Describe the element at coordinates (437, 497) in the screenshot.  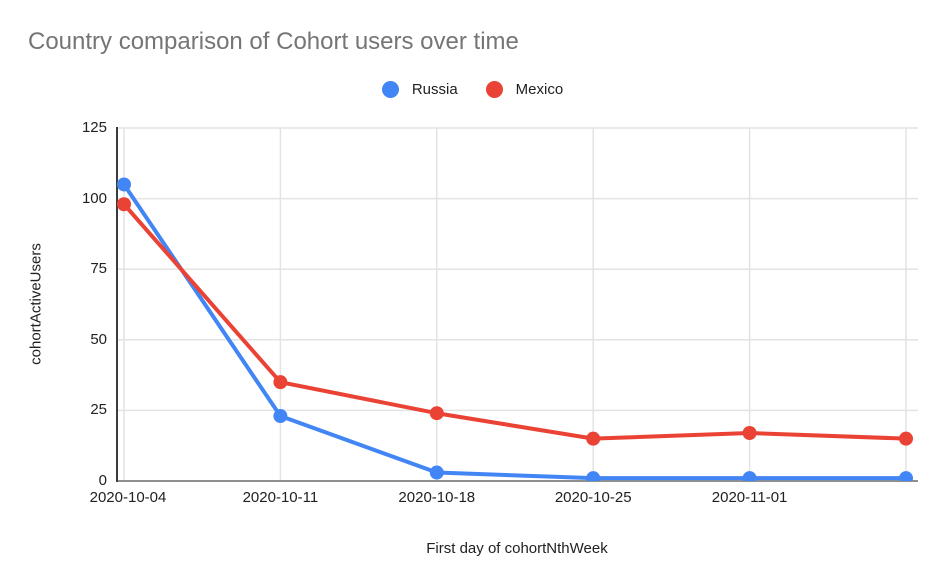
I see `x-tick-label: 2020-10-18` at that location.